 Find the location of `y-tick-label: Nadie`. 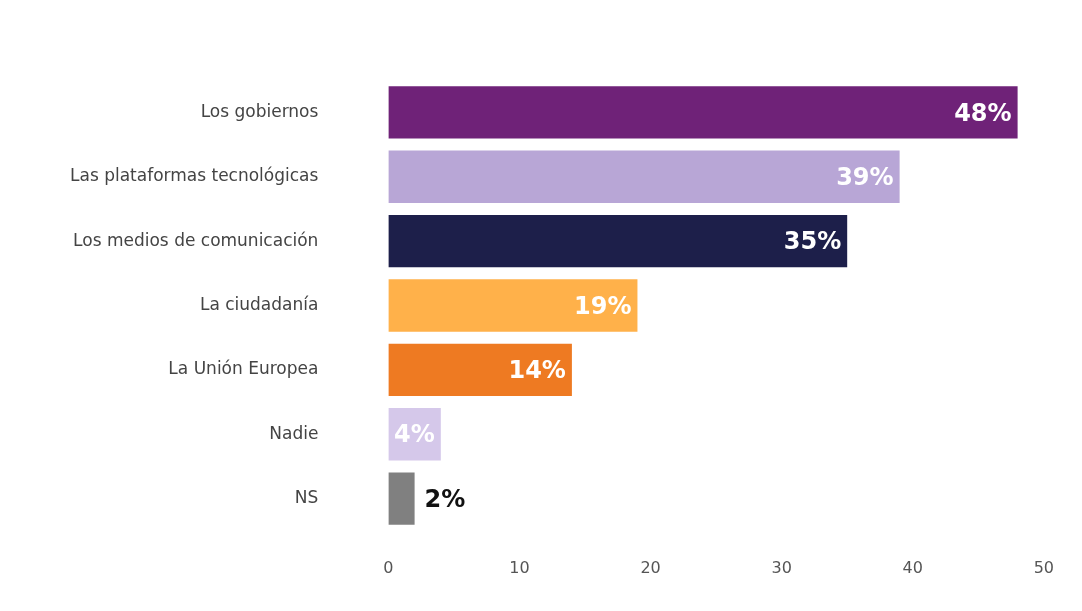

y-tick-label: Nadie is located at coordinates (294, 432).